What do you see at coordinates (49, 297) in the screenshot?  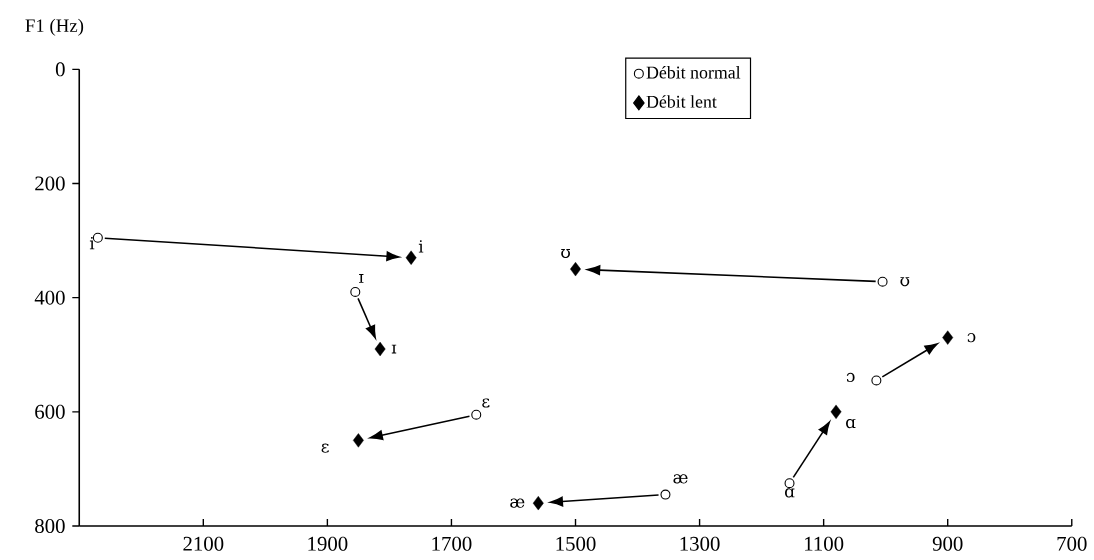 I see `y-tick-label: 400` at bounding box center [49, 297].